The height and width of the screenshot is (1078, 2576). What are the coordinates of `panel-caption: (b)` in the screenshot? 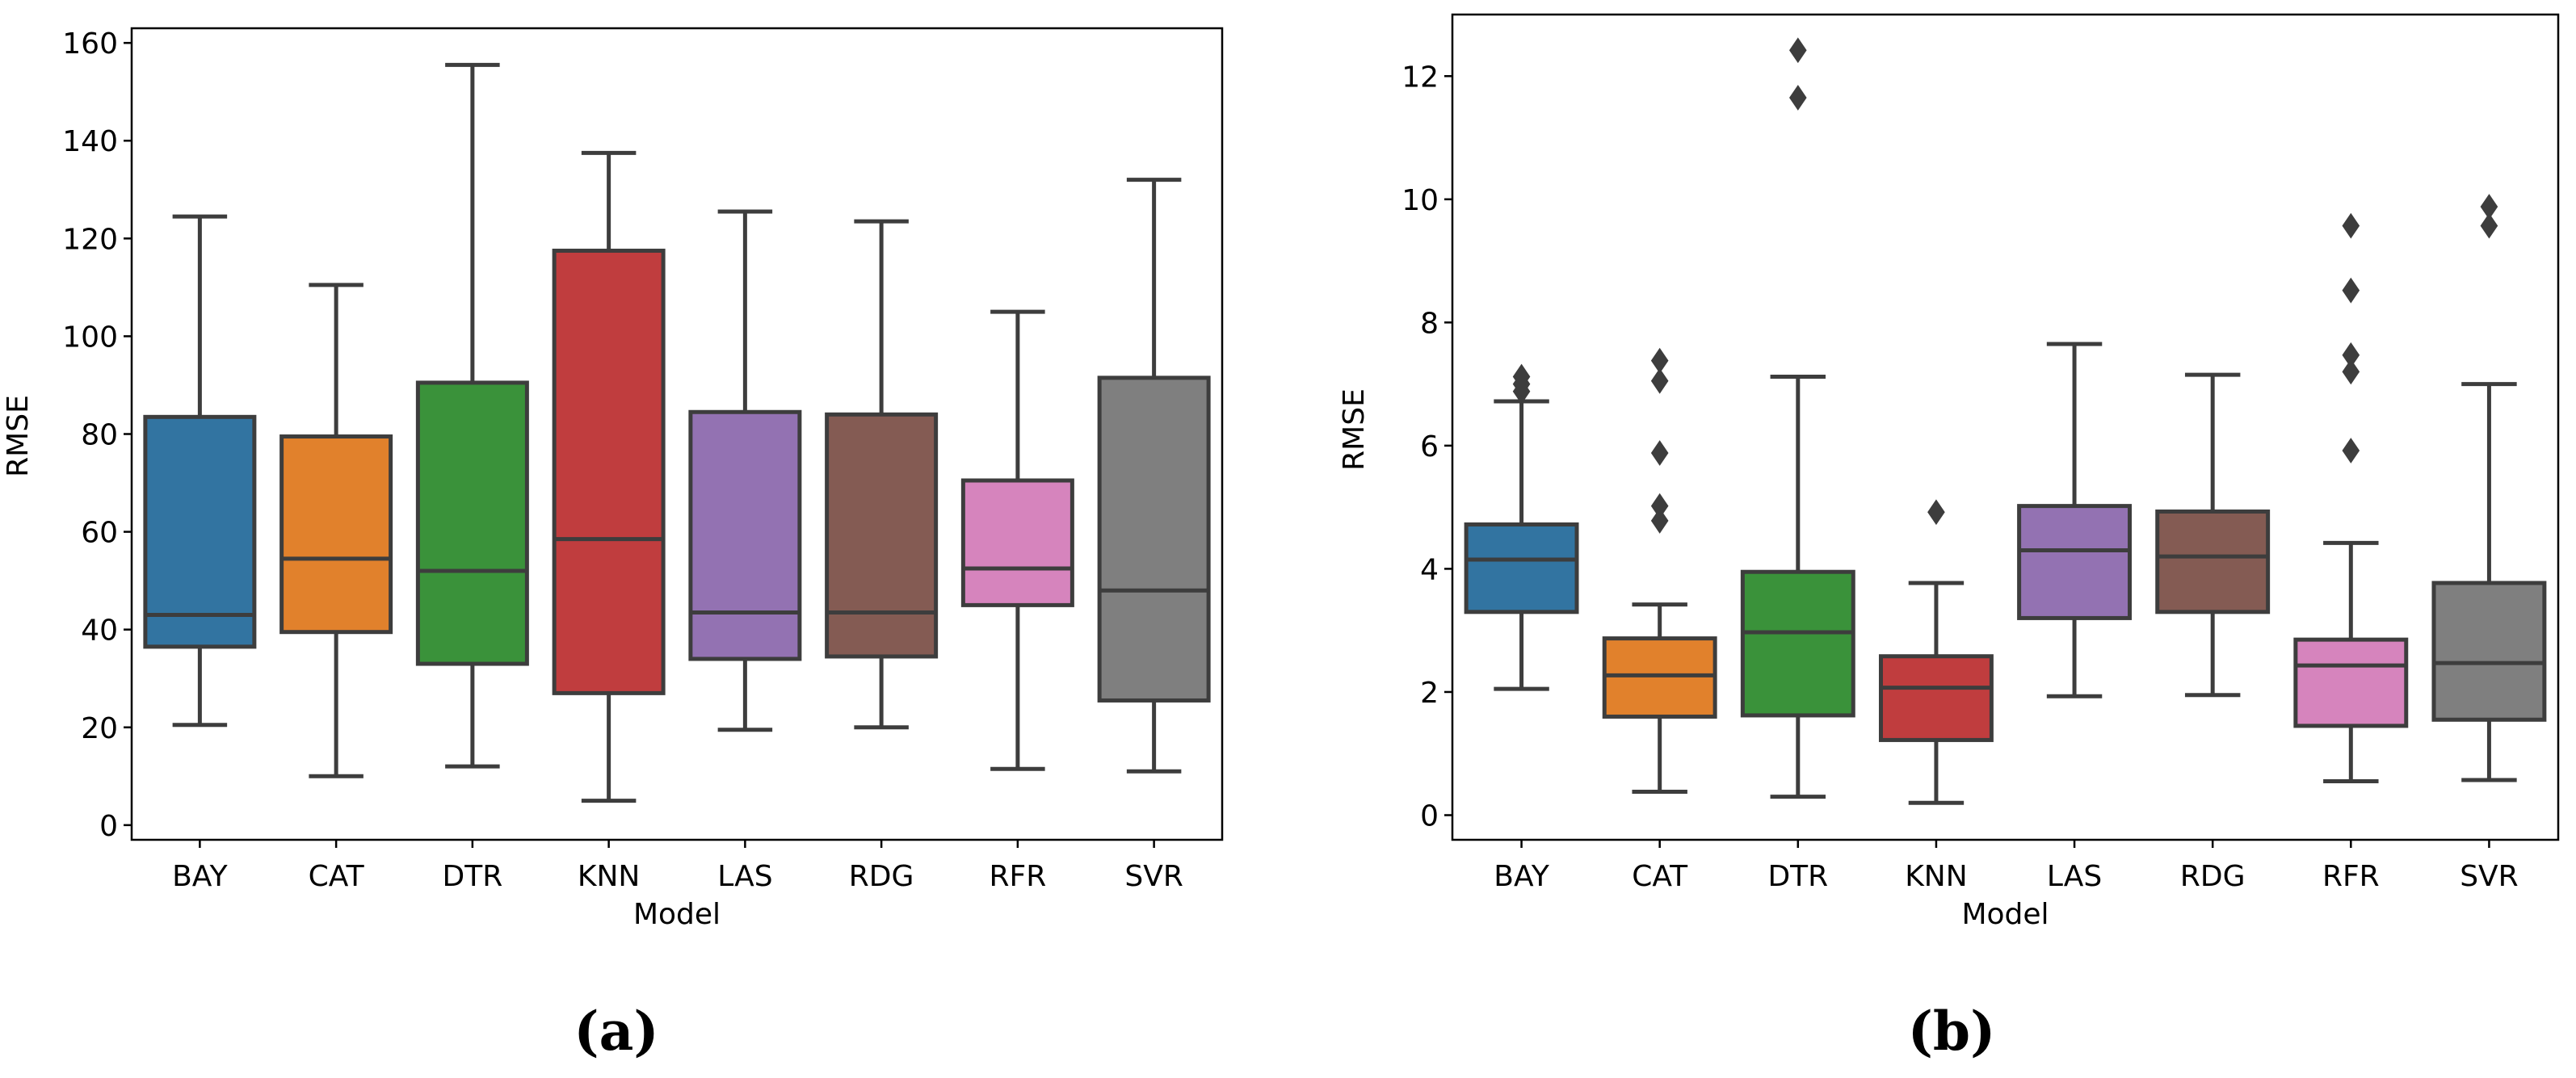 It's located at (1952, 1031).